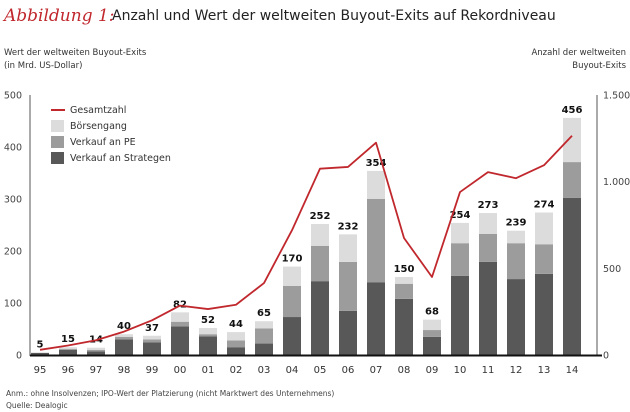  What do you see at coordinates (432, 312) in the screenshot?
I see `total-label: 68` at bounding box center [432, 312].